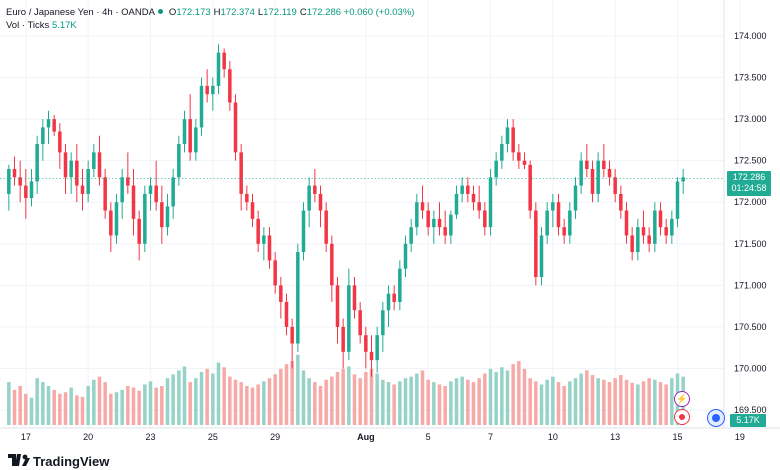 Image resolution: width=780 pixels, height=470 pixels. Describe the element at coordinates (71, 461) in the screenshot. I see `logo-text: TradingView` at that location.